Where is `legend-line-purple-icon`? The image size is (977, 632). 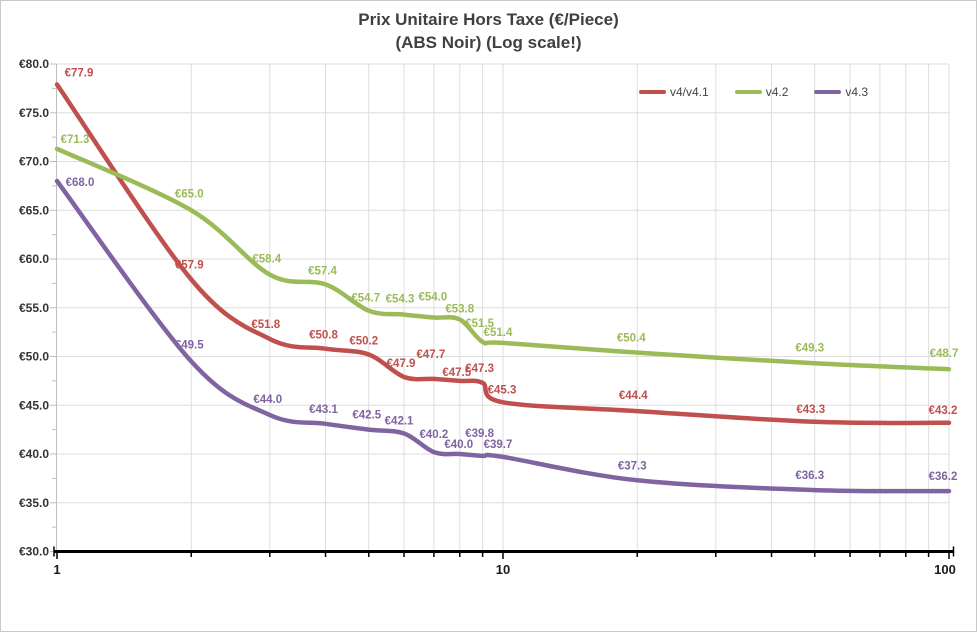
legend-line-purple-icon is located at coordinates (828, 92).